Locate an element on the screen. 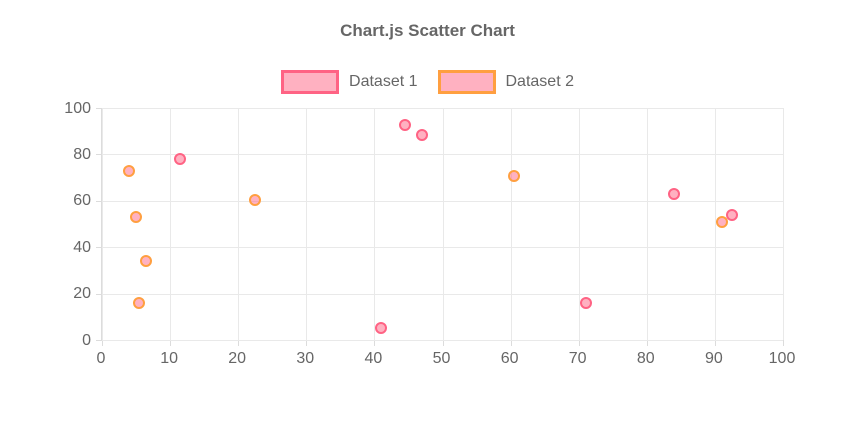 The height and width of the screenshot is (435, 855). legend-item-dataset-1: Dataset 1 is located at coordinates (349, 82).